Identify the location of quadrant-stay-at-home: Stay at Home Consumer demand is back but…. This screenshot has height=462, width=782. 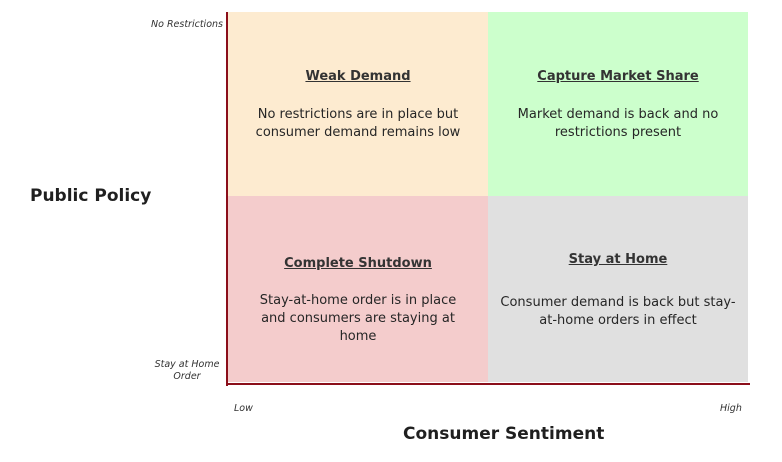
(618, 289).